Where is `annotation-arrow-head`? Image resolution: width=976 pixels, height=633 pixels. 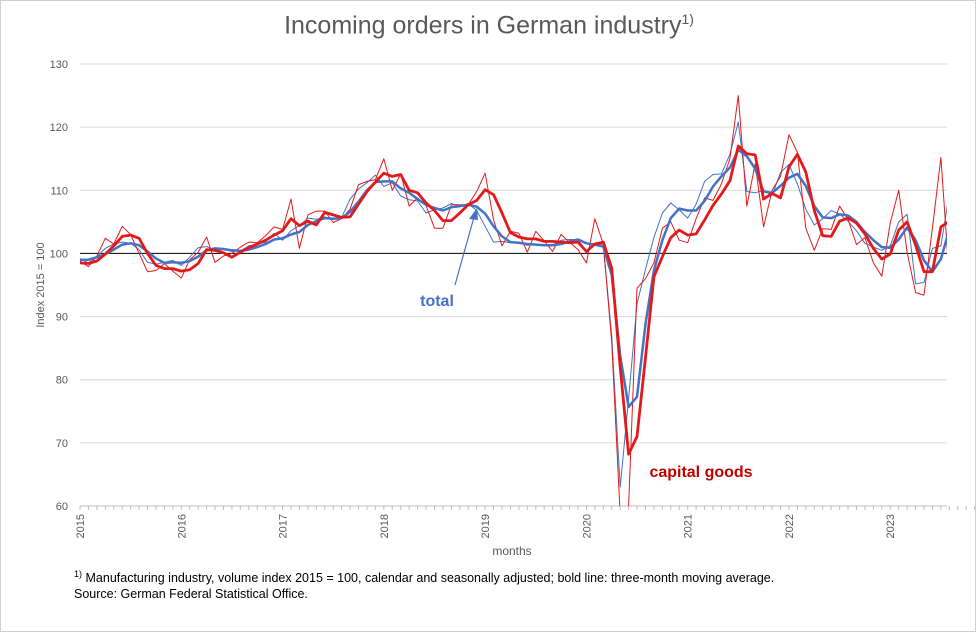 annotation-arrow-head is located at coordinates (473, 214).